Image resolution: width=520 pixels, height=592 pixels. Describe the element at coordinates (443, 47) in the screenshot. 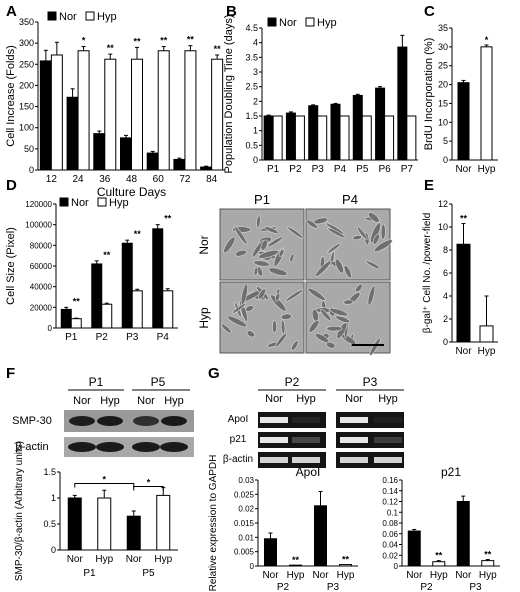

I see `y-tick-label: 30` at that location.